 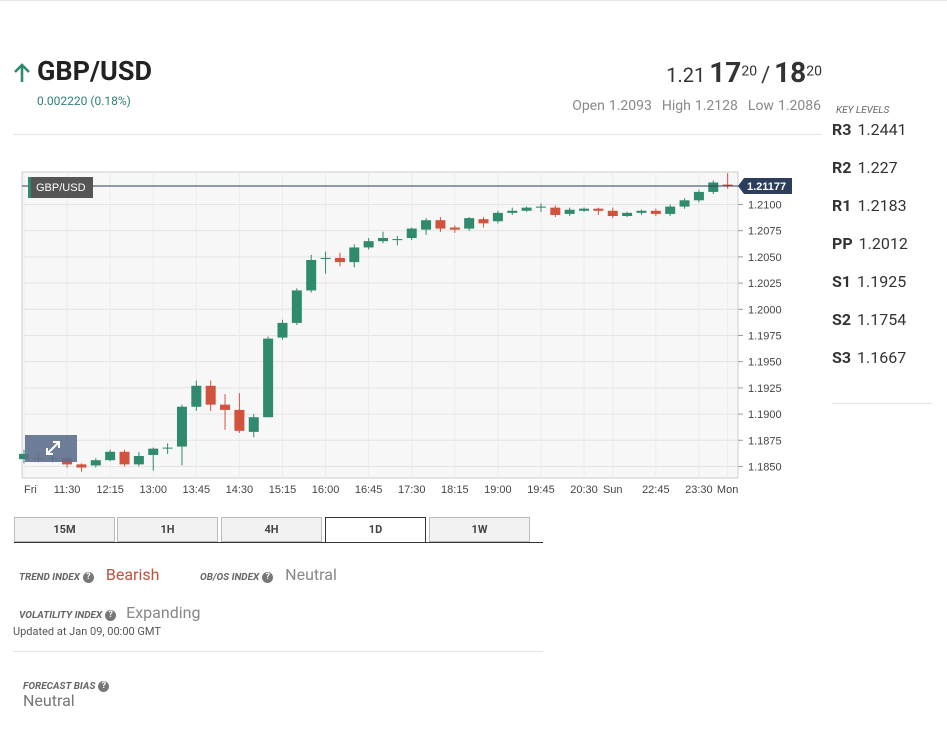 I want to click on symbol-tag-bg, so click(x=60, y=187).